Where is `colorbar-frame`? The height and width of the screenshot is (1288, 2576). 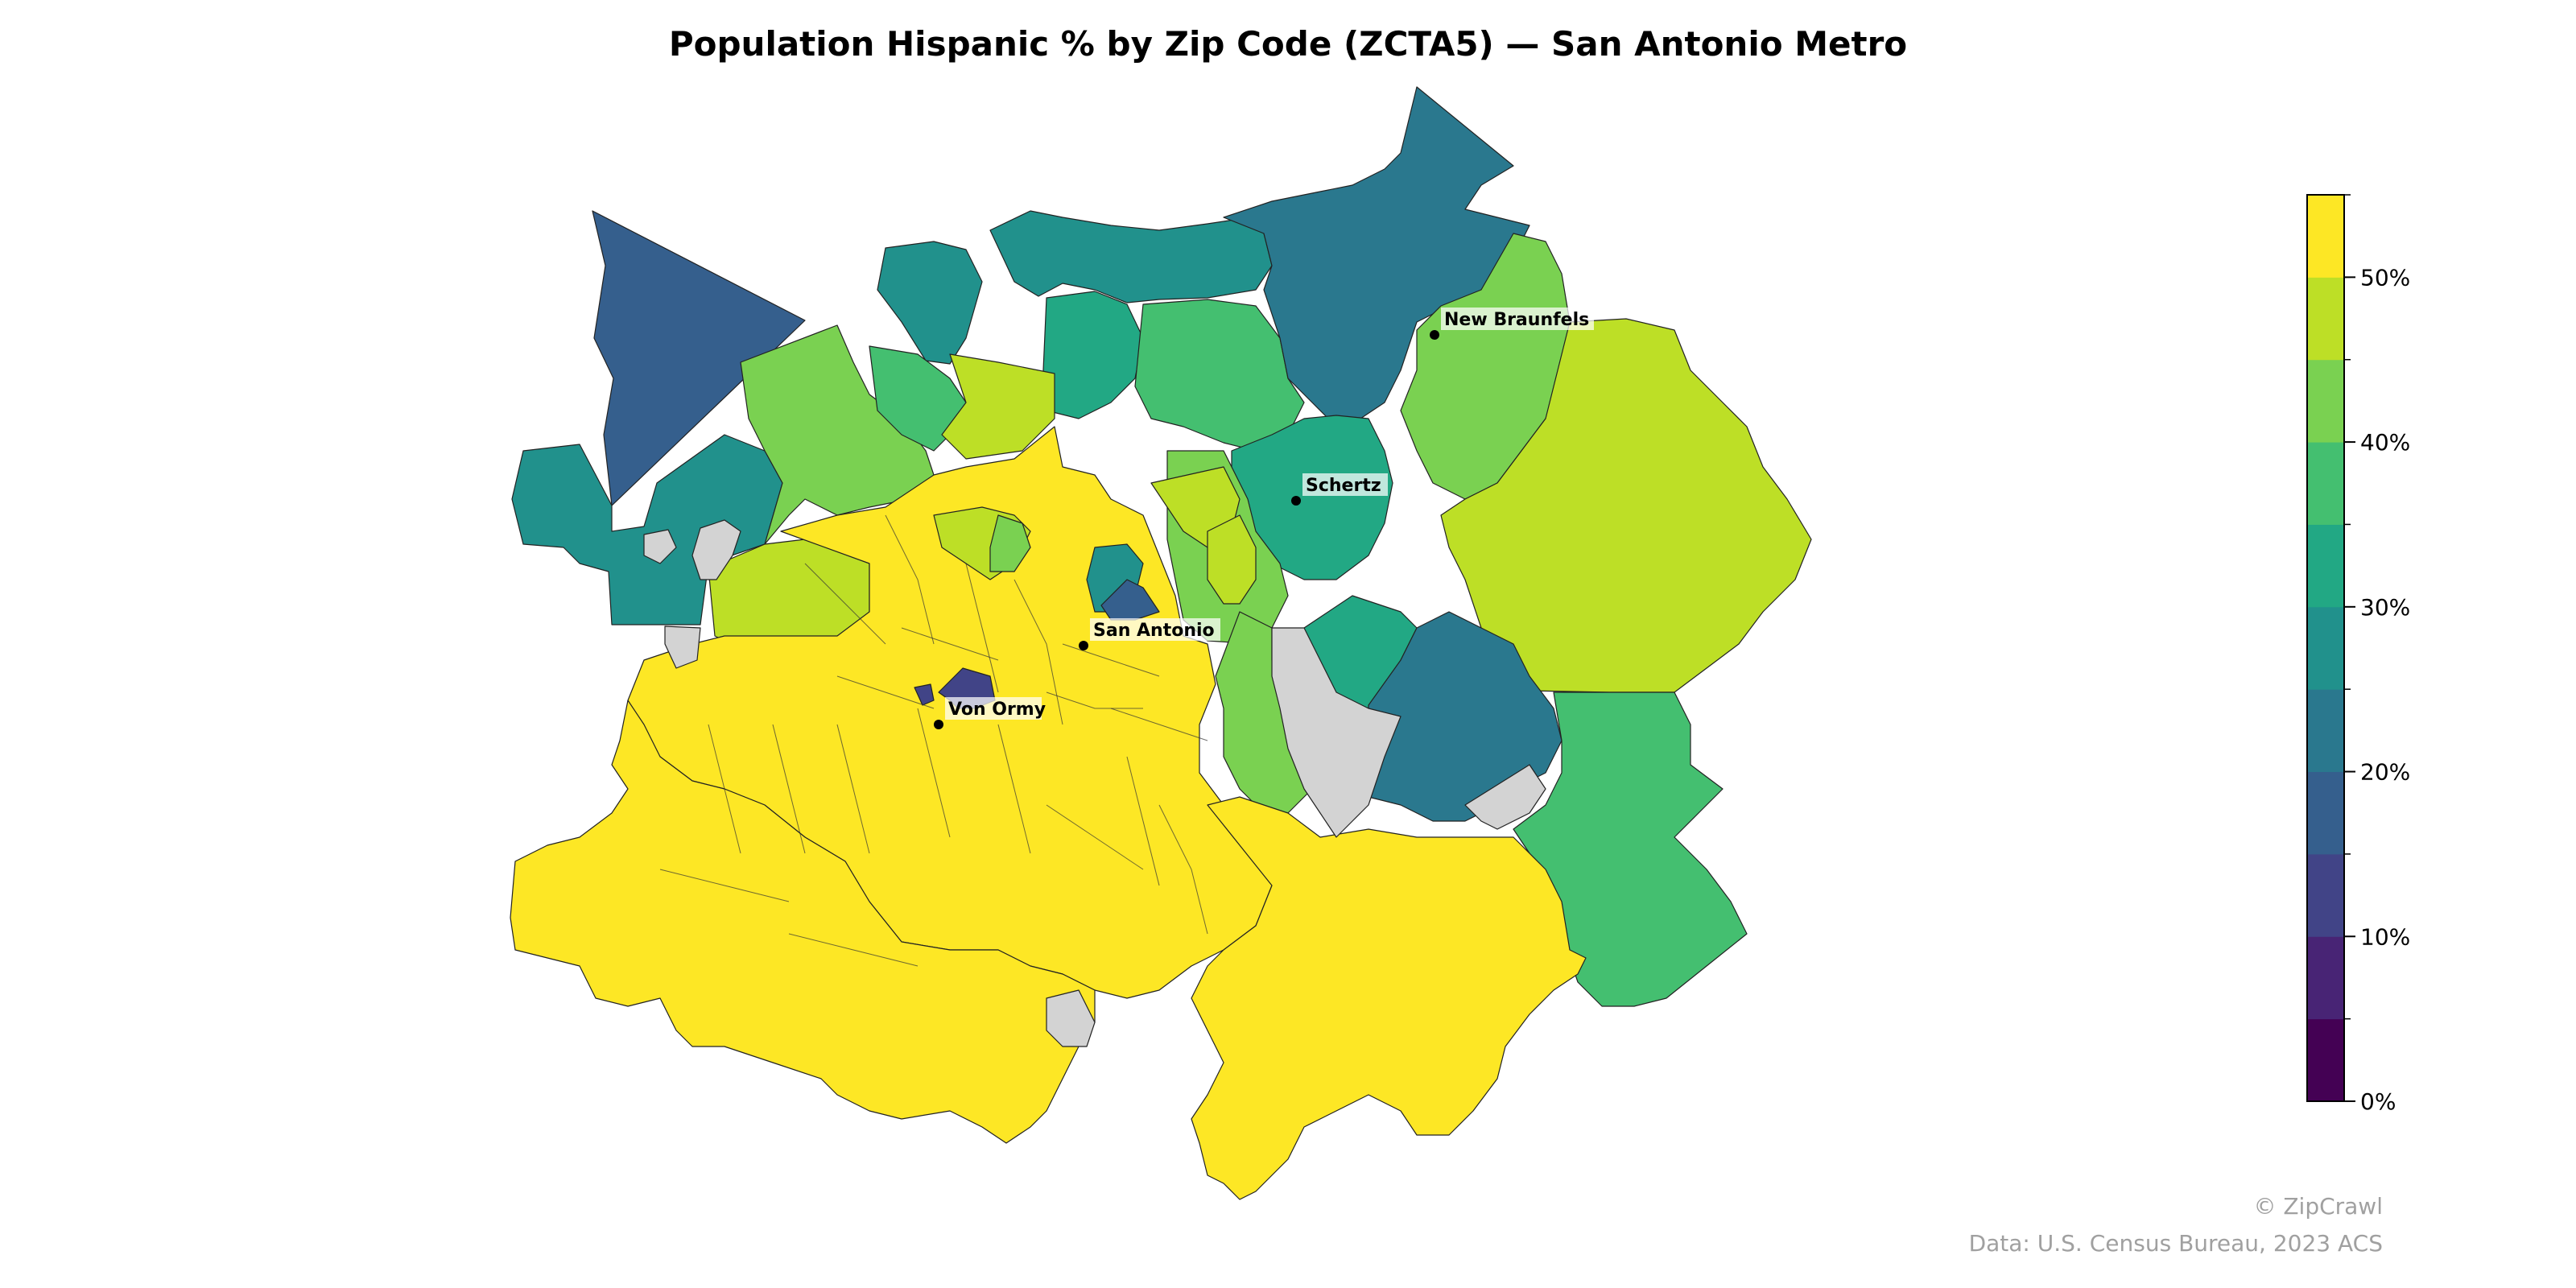
colorbar-frame is located at coordinates (2325, 648).